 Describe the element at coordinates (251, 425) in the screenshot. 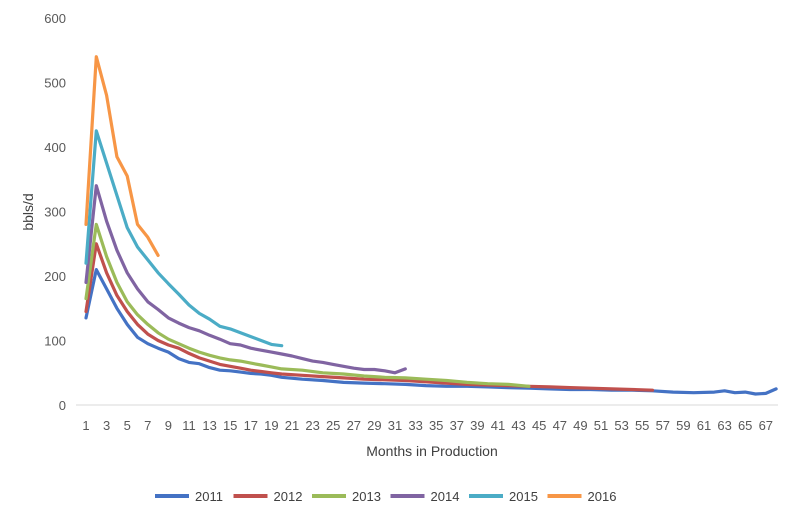

I see `x-tick-label: 17` at that location.